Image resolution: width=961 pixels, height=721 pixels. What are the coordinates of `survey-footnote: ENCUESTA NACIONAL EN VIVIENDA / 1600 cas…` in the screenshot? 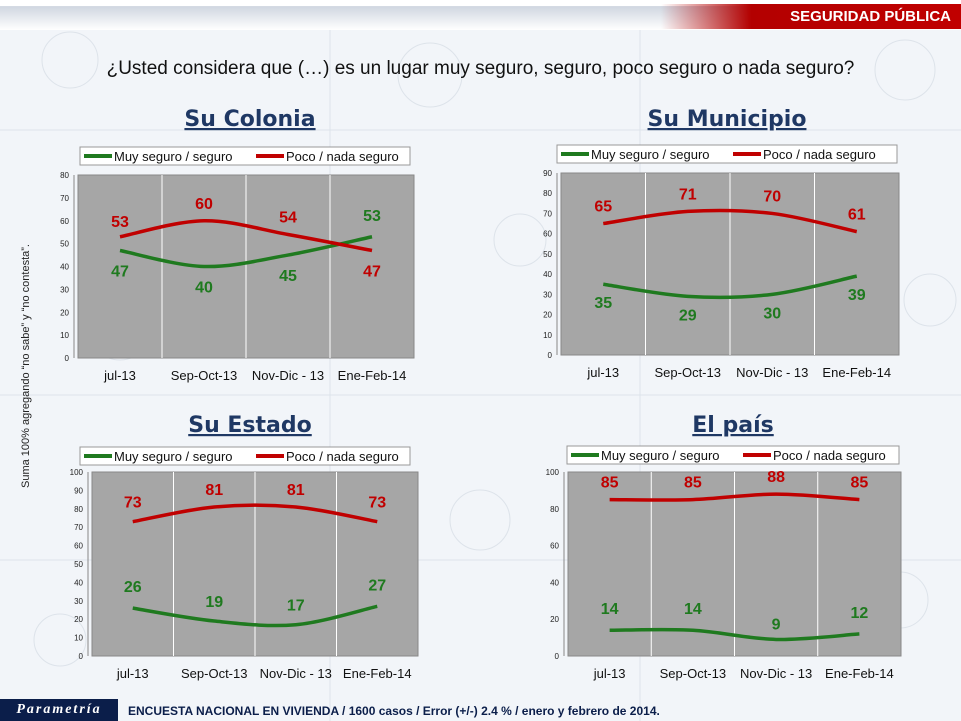 It's located at (394, 711).